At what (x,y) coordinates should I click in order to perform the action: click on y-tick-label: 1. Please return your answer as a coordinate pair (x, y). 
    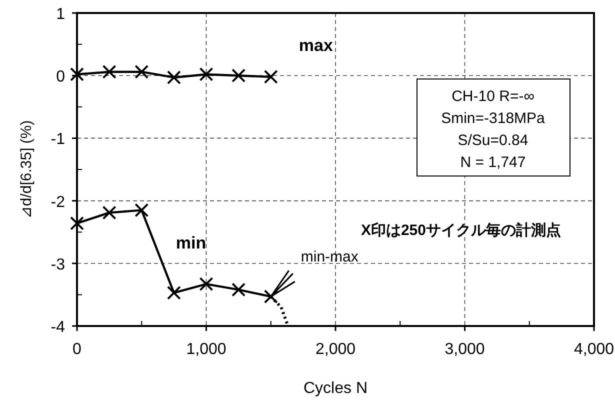
    Looking at the image, I should click on (61, 14).